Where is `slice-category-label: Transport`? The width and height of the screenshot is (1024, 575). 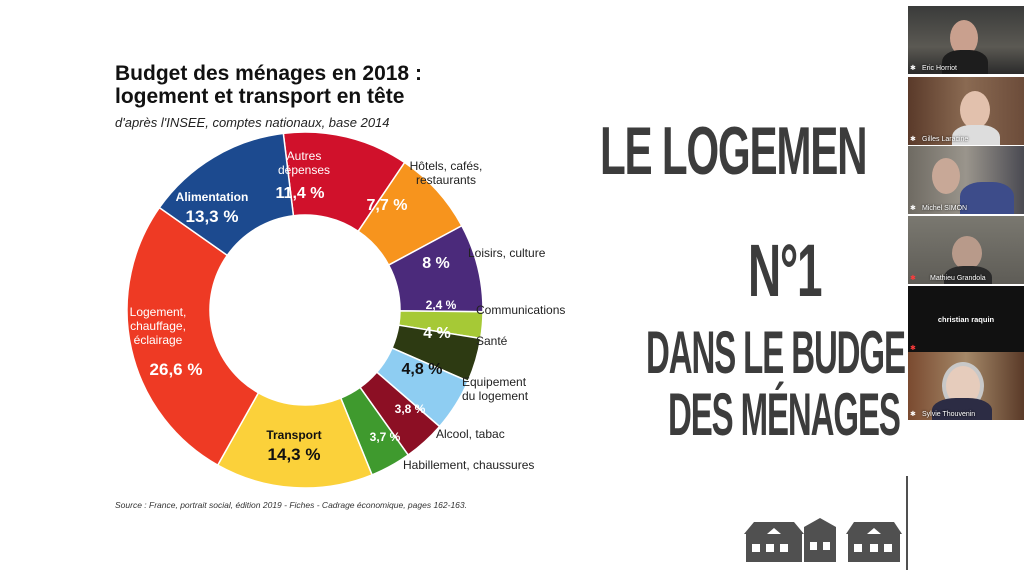 slice-category-label: Transport is located at coordinates (293, 435).